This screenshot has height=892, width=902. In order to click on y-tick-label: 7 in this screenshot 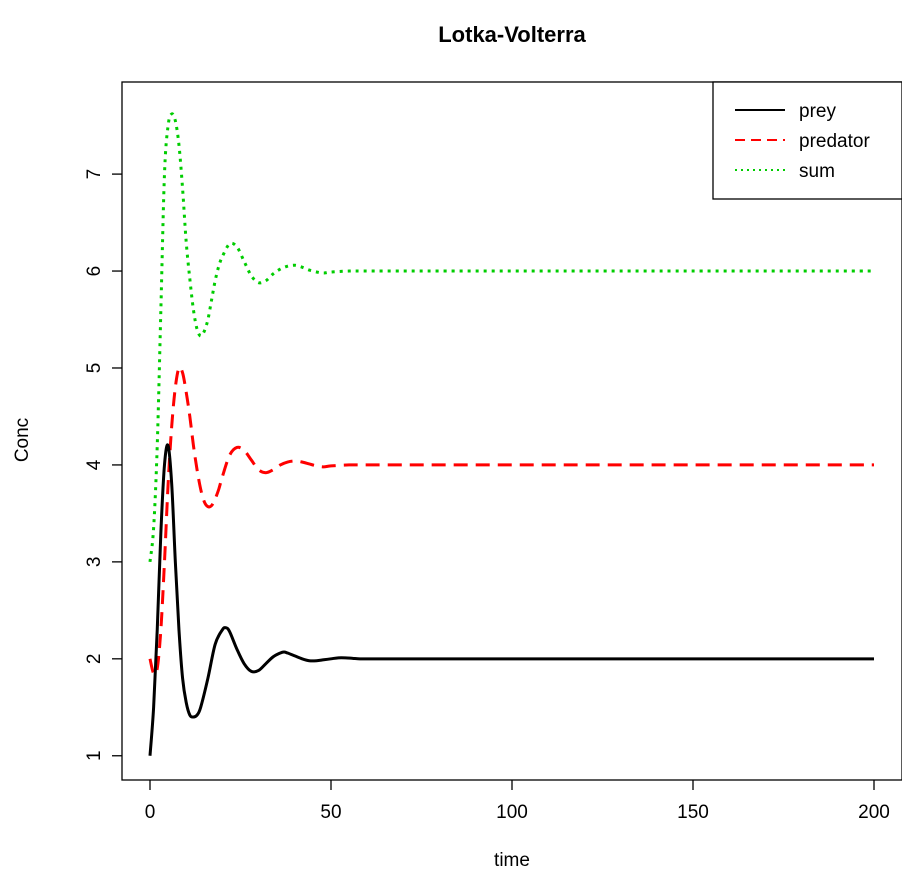, I will do `click(94, 174)`.